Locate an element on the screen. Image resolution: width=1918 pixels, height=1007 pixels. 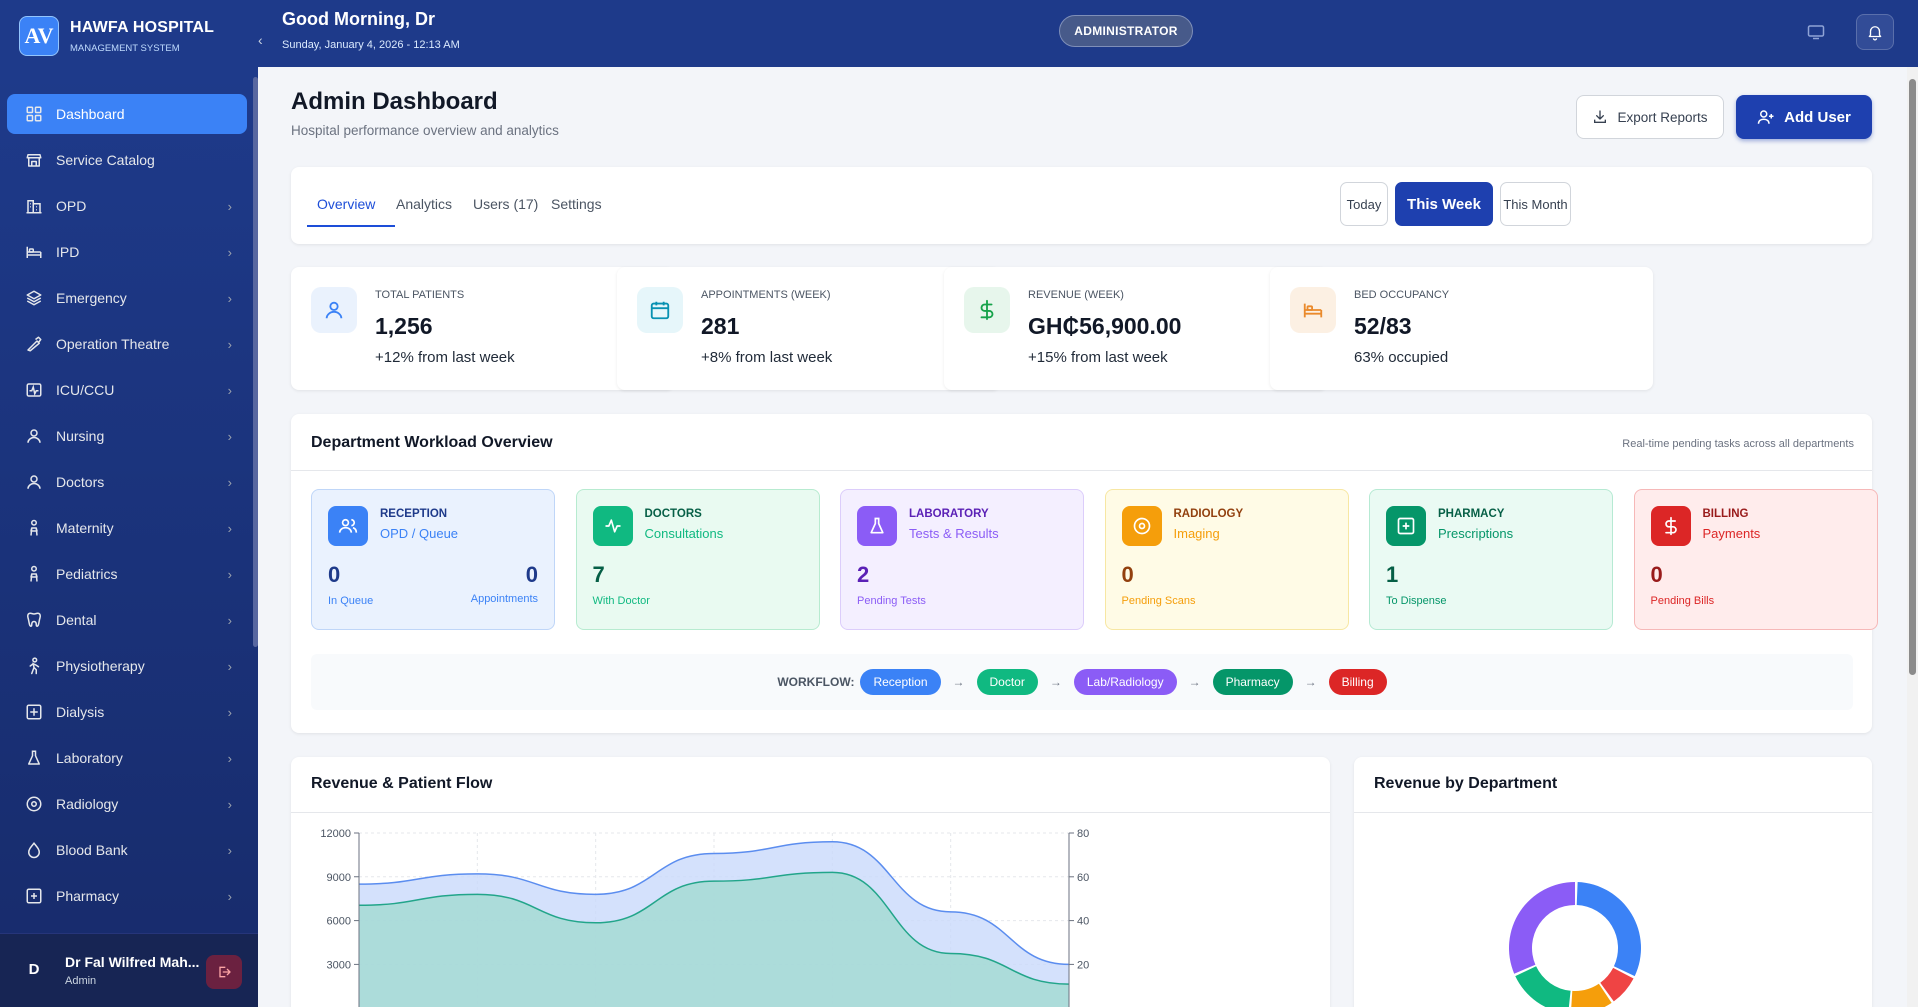
department-name: RECEPTION is located at coordinates (414, 514).